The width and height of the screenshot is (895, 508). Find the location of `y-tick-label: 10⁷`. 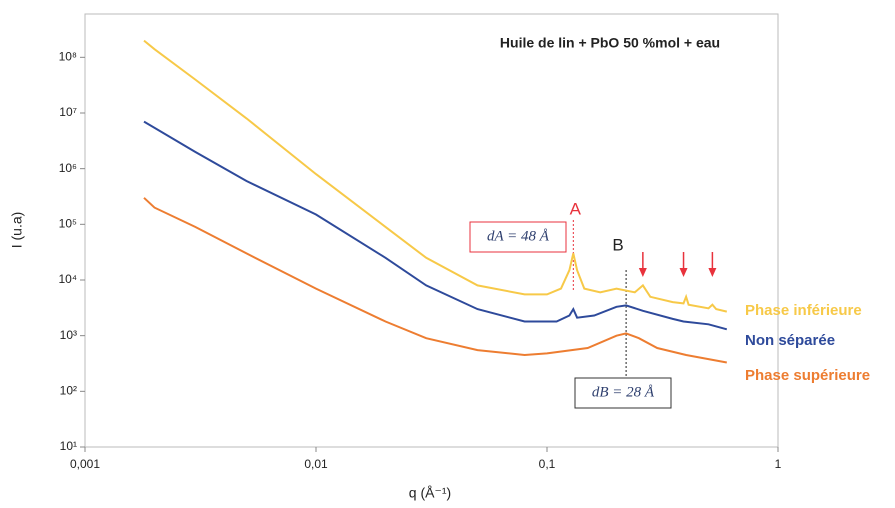

y-tick-label: 10⁷ is located at coordinates (68, 112).